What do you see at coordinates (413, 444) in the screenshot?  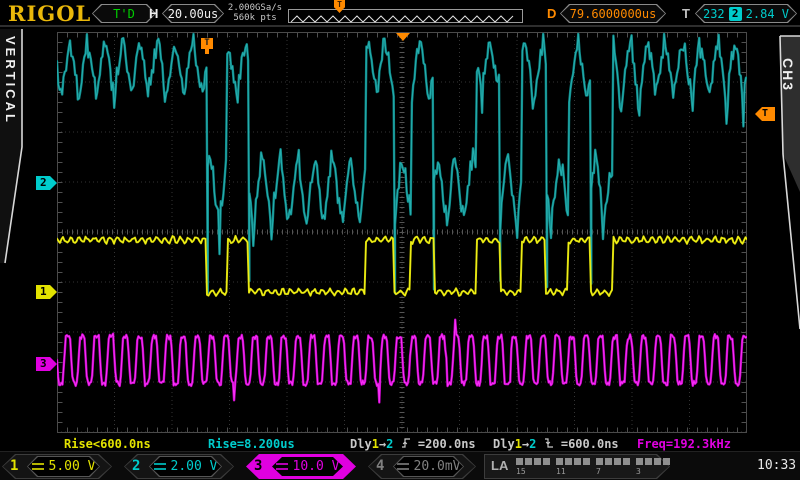 I see `measurement-delay-rise: Dly1→2 =200.0ns` at bounding box center [413, 444].